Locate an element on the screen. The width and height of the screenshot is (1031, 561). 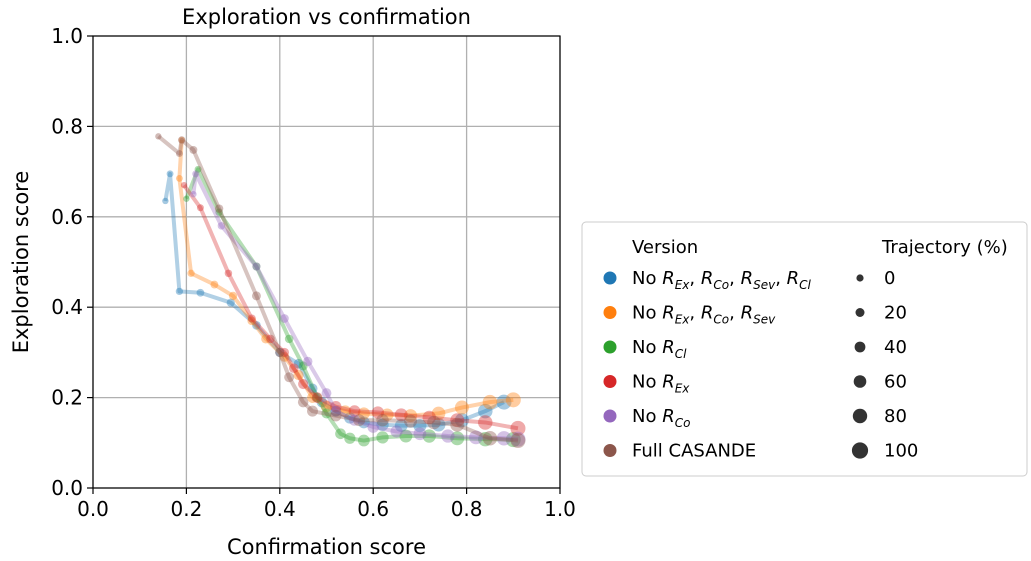
y-tick-label: 0.8 is located at coordinates (67, 126).